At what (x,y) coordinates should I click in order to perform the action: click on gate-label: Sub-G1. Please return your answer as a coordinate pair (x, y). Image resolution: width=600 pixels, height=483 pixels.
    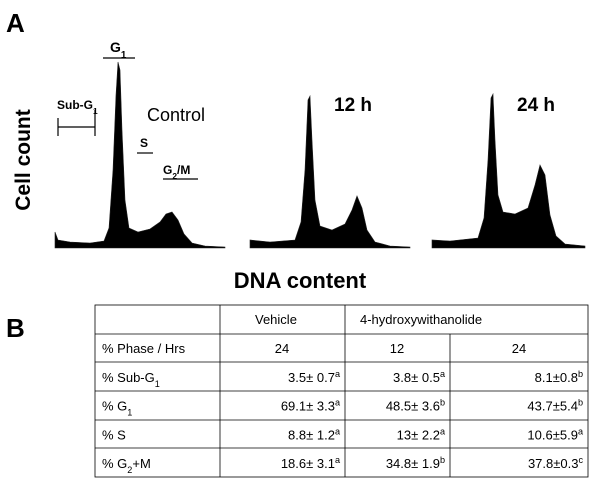
    Looking at the image, I should click on (77, 107).